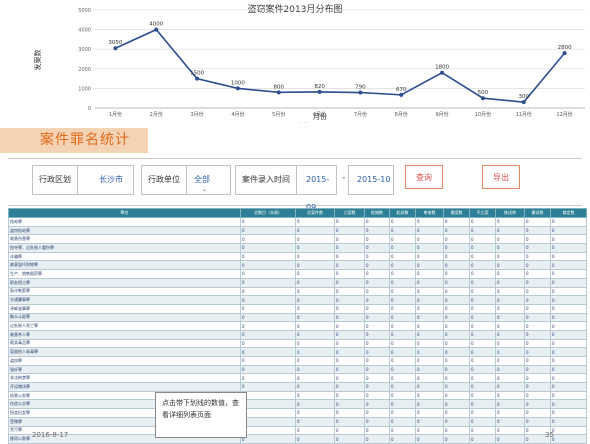 The height and width of the screenshot is (444, 590). Describe the element at coordinates (286, 188) in the screenshot. I see `start-date-filter: 案件录入时间 2015-09` at that location.